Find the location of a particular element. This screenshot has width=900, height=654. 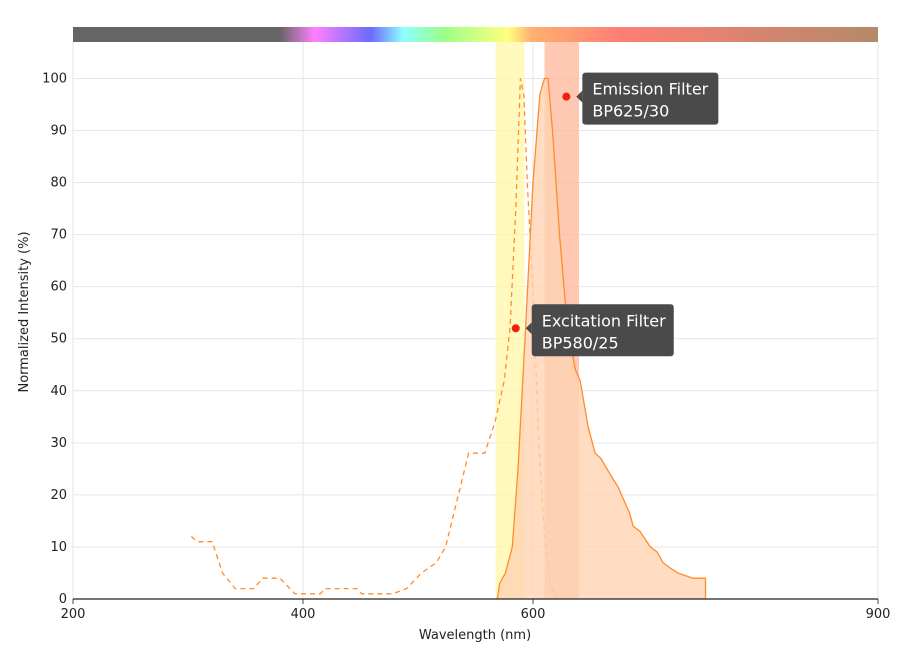

excitation-tooltip-label: Excitation Filter is located at coordinates (604, 320).